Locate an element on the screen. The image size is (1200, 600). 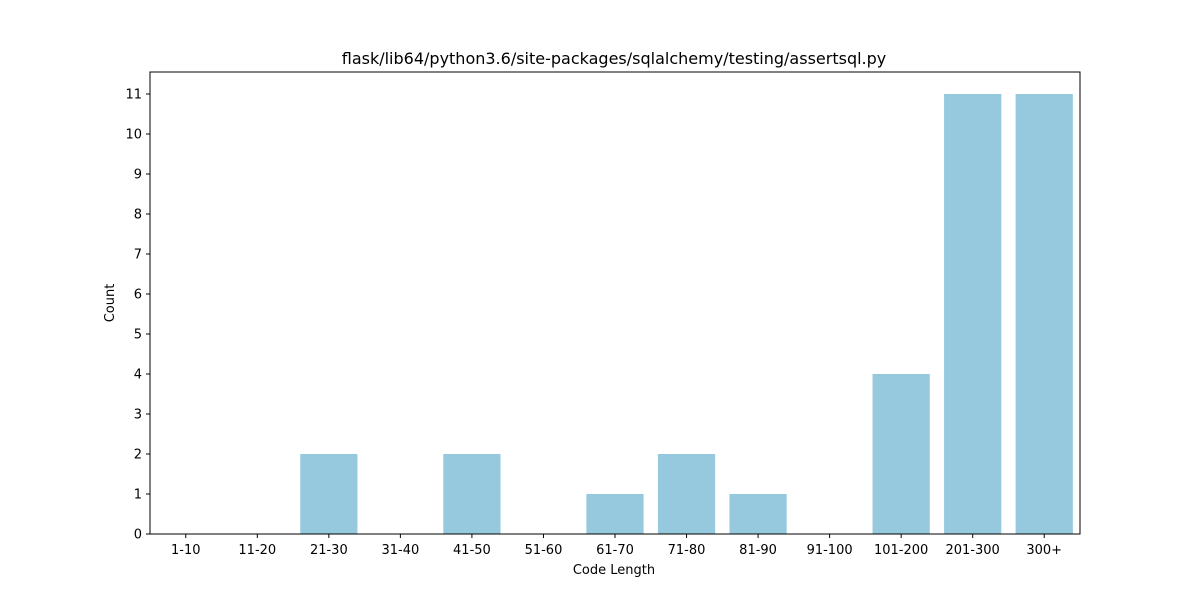
y-tick-label: 9 is located at coordinates (138, 175).